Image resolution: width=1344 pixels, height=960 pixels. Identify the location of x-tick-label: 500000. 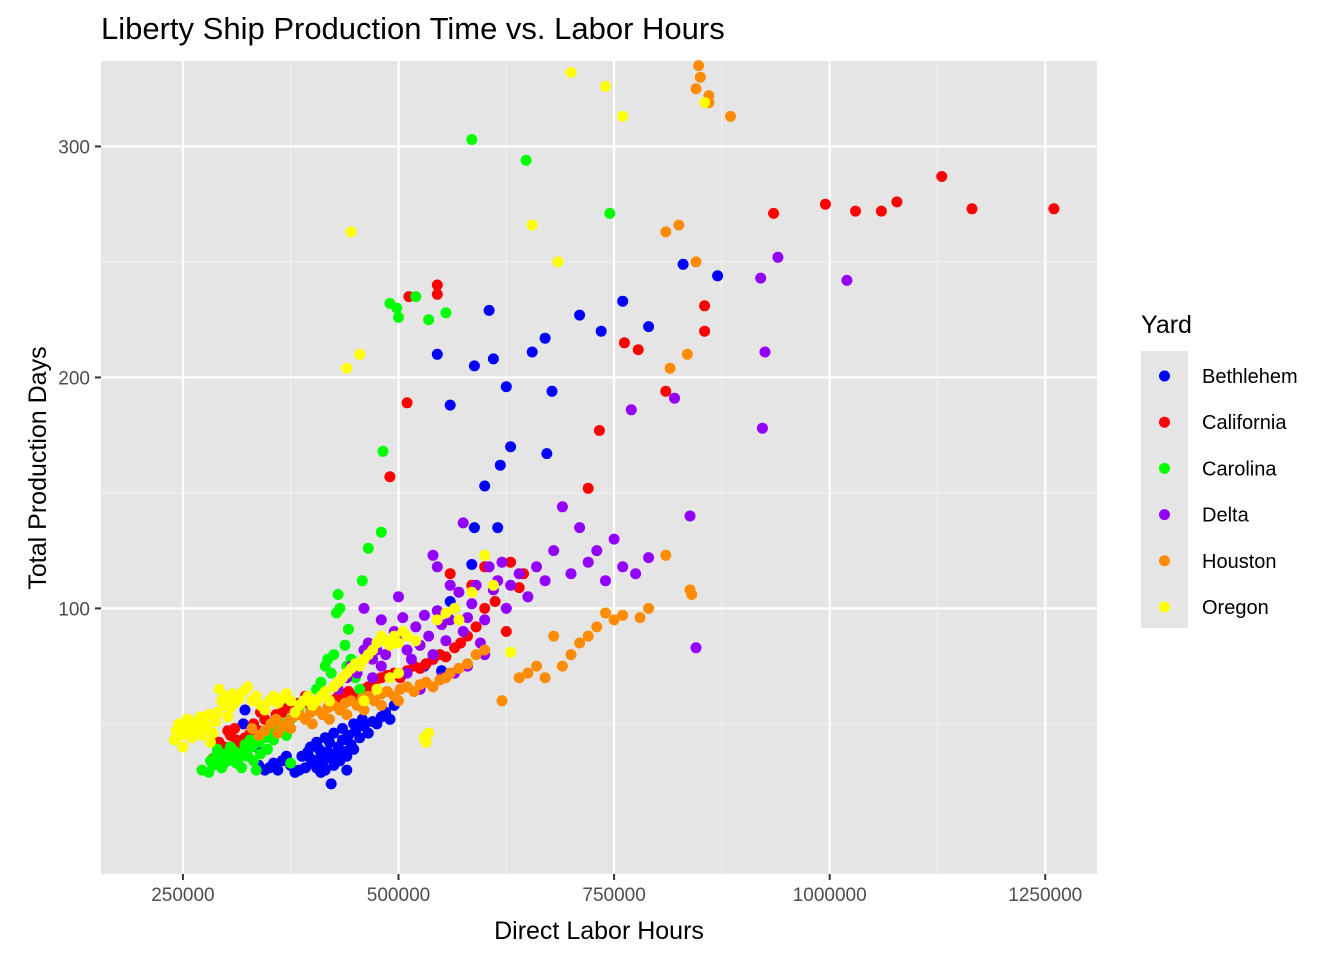
(398, 895).